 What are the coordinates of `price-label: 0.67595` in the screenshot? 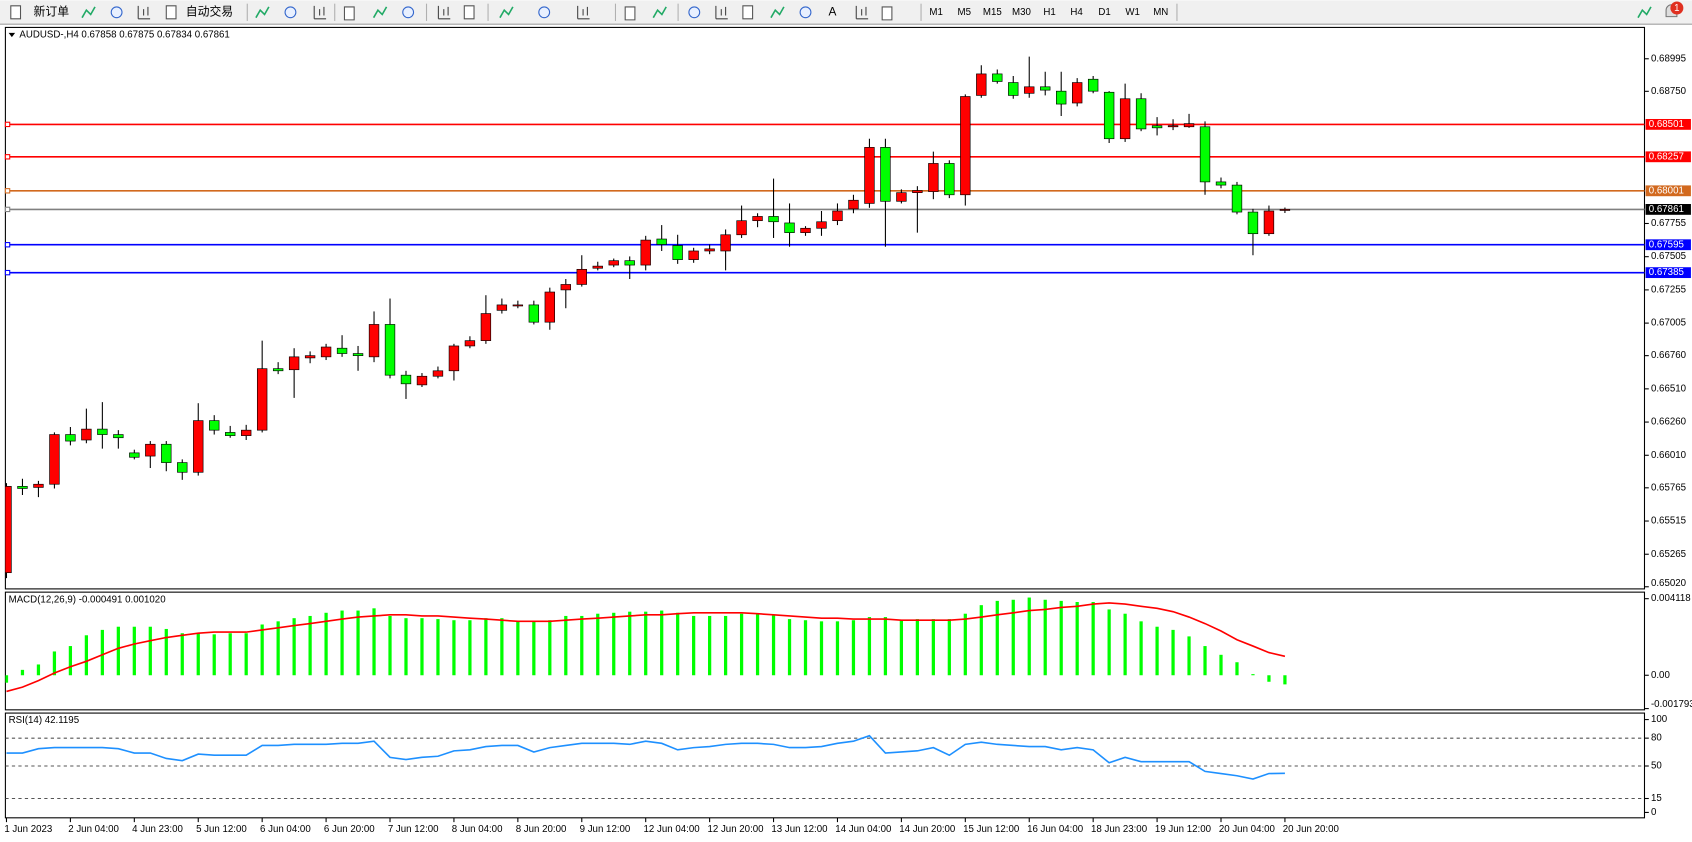 It's located at (1666, 244).